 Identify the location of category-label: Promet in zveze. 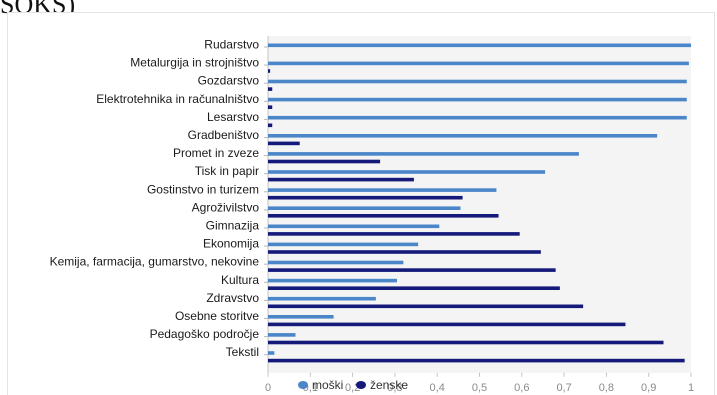
(216, 153).